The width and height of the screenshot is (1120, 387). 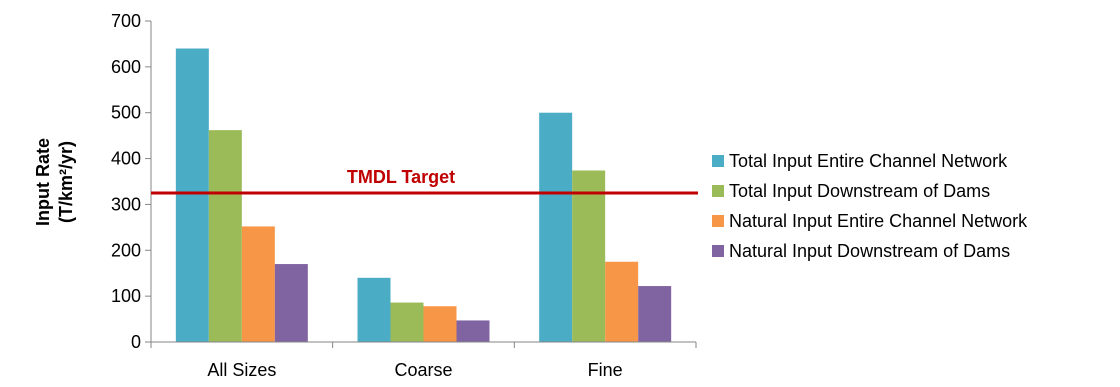 What do you see at coordinates (868, 161) in the screenshot?
I see `legend-label: Total Input Entire Channel Network` at bounding box center [868, 161].